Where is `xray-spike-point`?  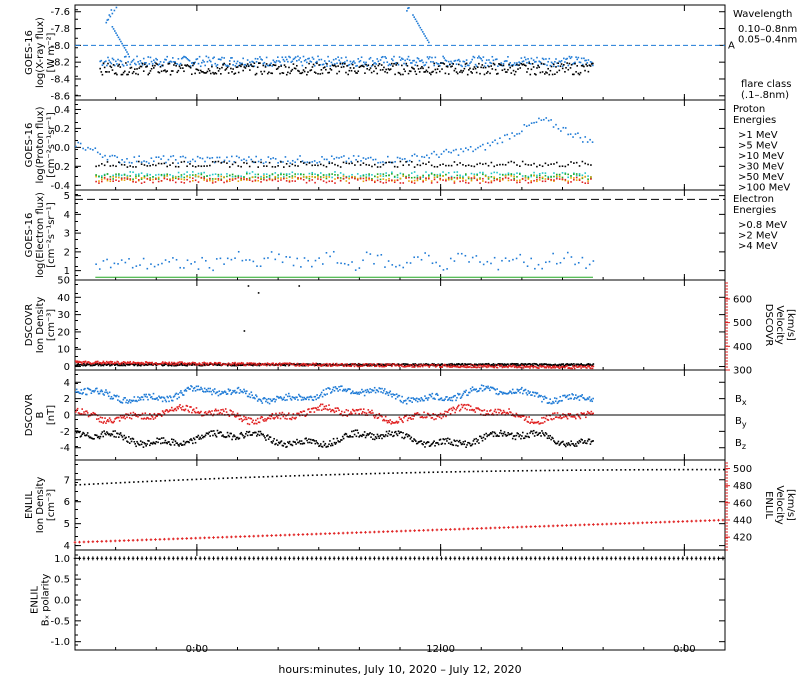 xray-spike-point is located at coordinates (125, 50).